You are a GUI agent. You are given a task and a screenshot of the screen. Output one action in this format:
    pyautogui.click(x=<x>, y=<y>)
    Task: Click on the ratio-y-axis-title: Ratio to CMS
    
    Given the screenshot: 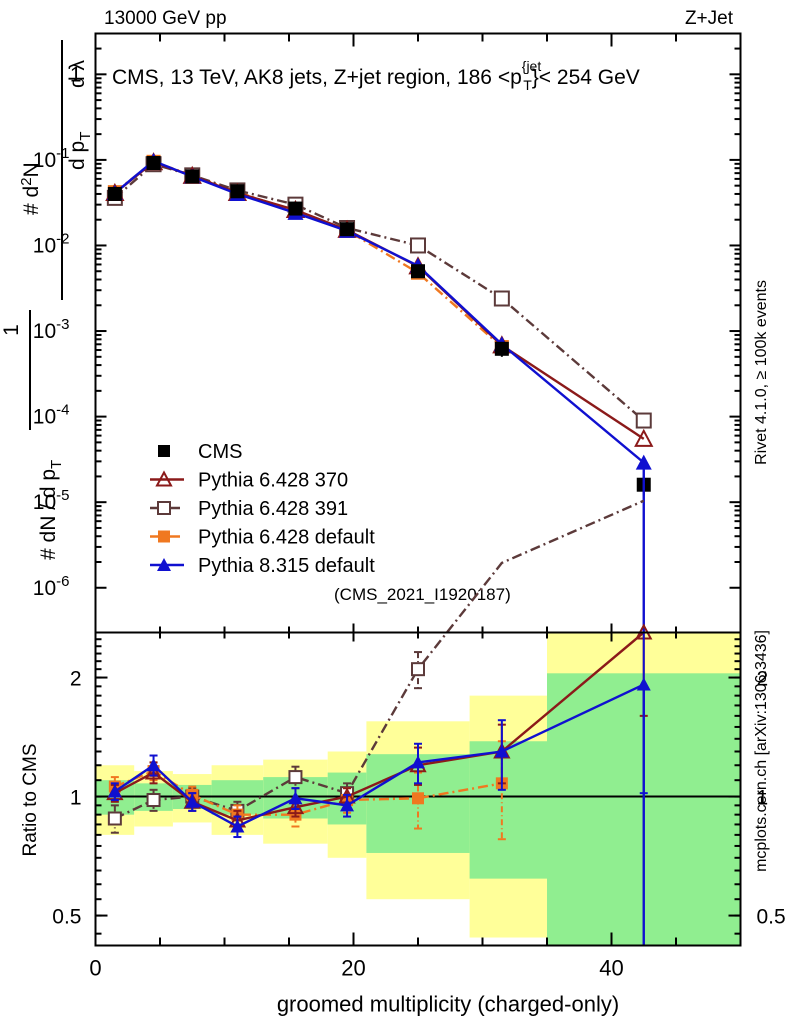 What is the action you would take?
    pyautogui.click(x=30, y=800)
    